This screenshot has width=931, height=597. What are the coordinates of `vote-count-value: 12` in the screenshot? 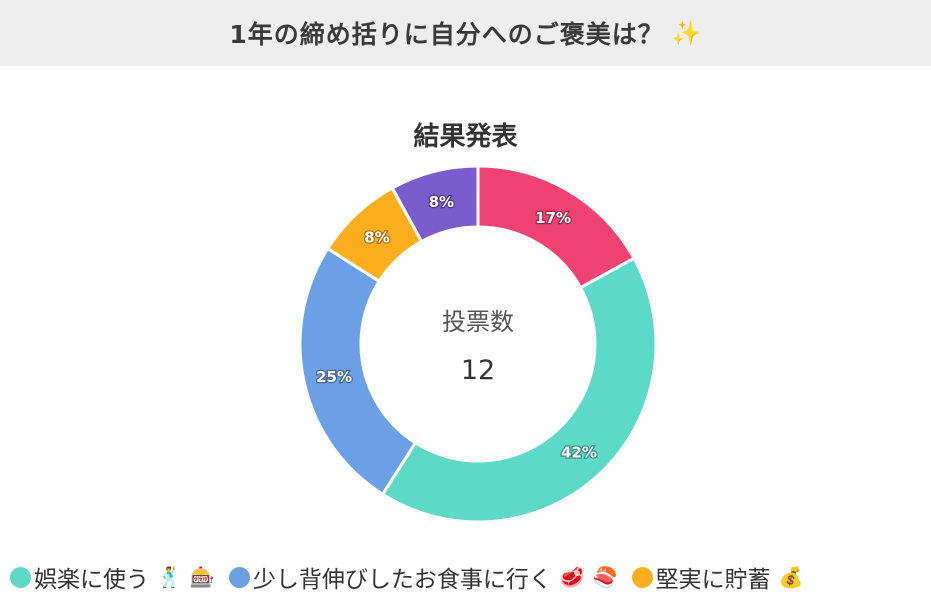 It's located at (478, 370).